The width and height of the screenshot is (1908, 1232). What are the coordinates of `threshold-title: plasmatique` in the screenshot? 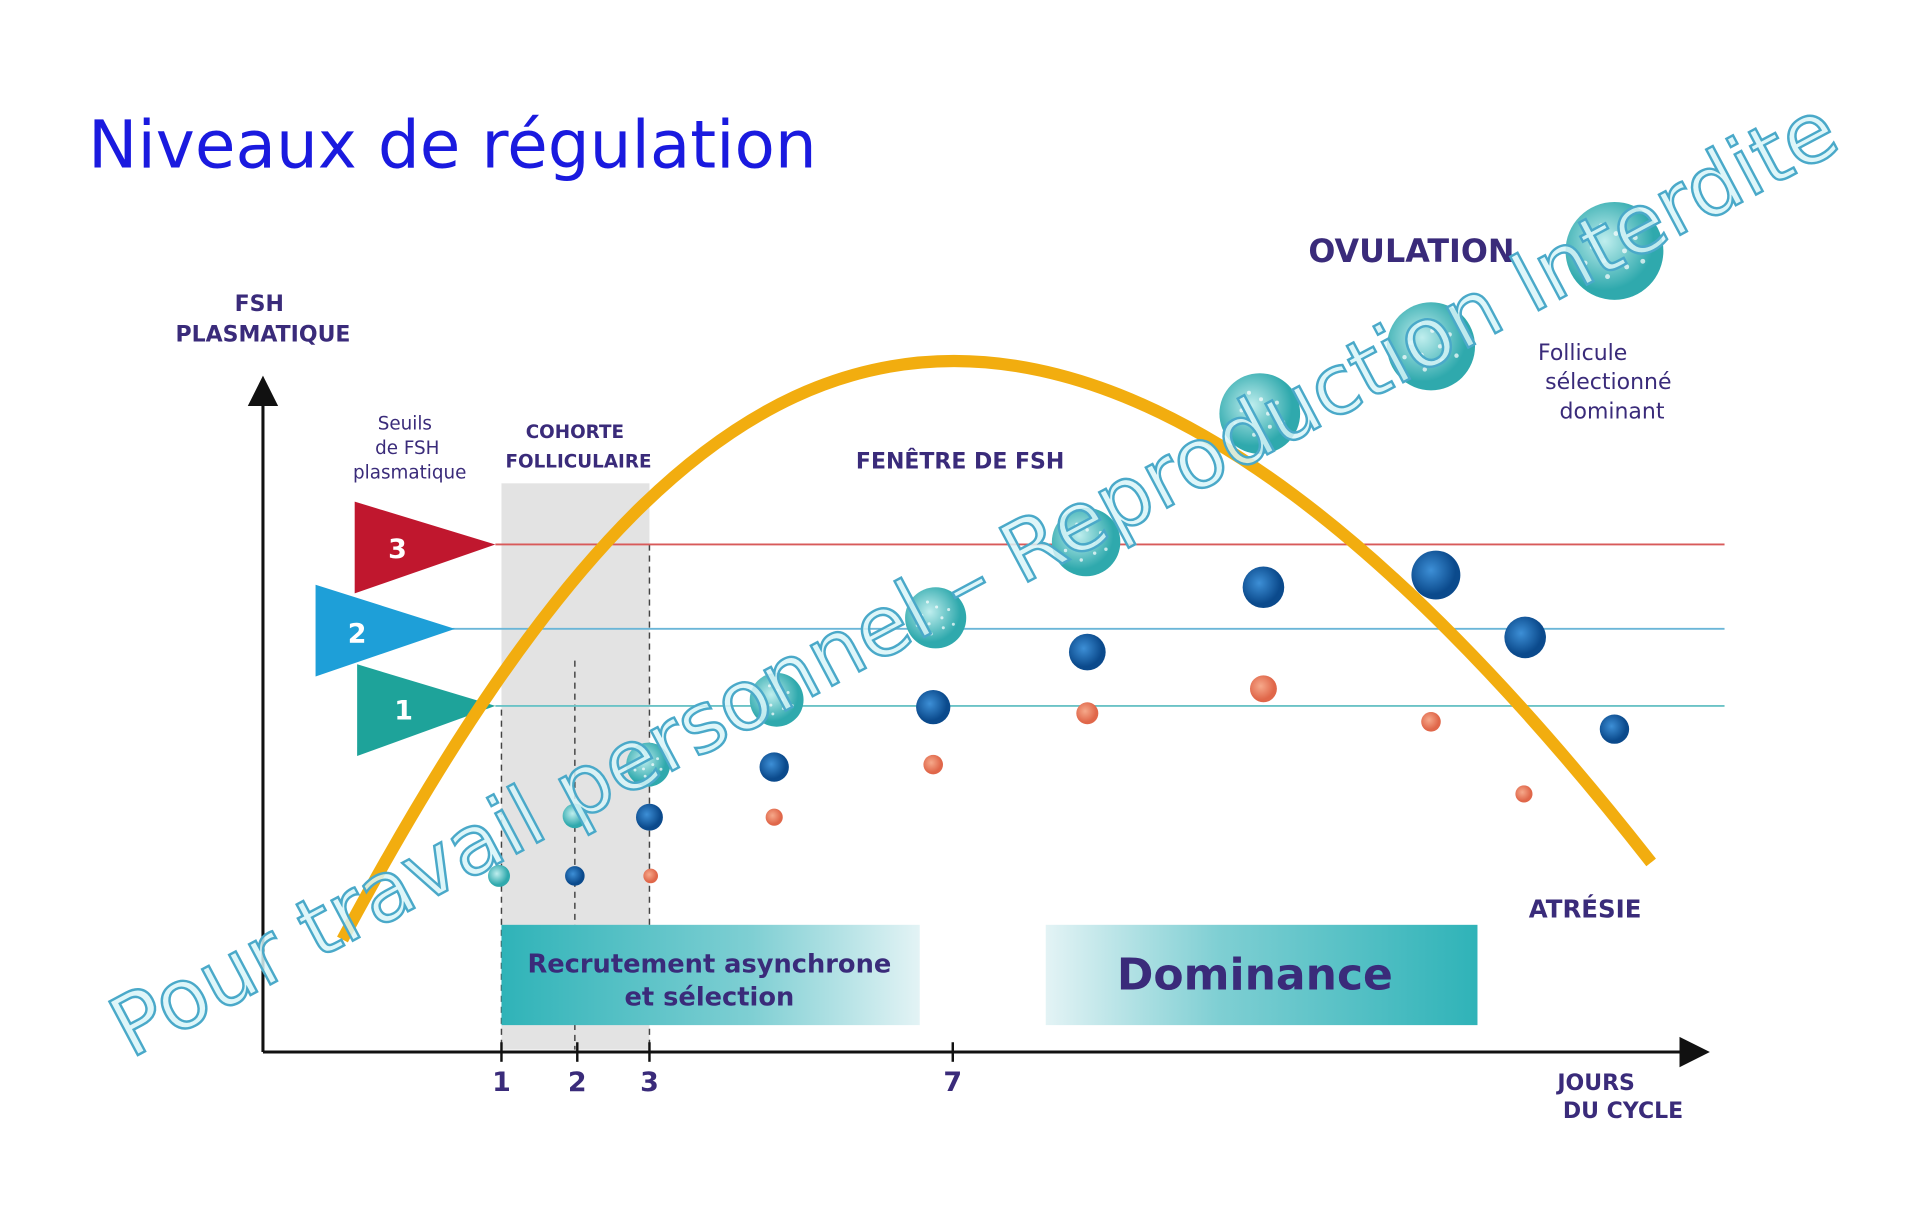 It's located at (409, 472).